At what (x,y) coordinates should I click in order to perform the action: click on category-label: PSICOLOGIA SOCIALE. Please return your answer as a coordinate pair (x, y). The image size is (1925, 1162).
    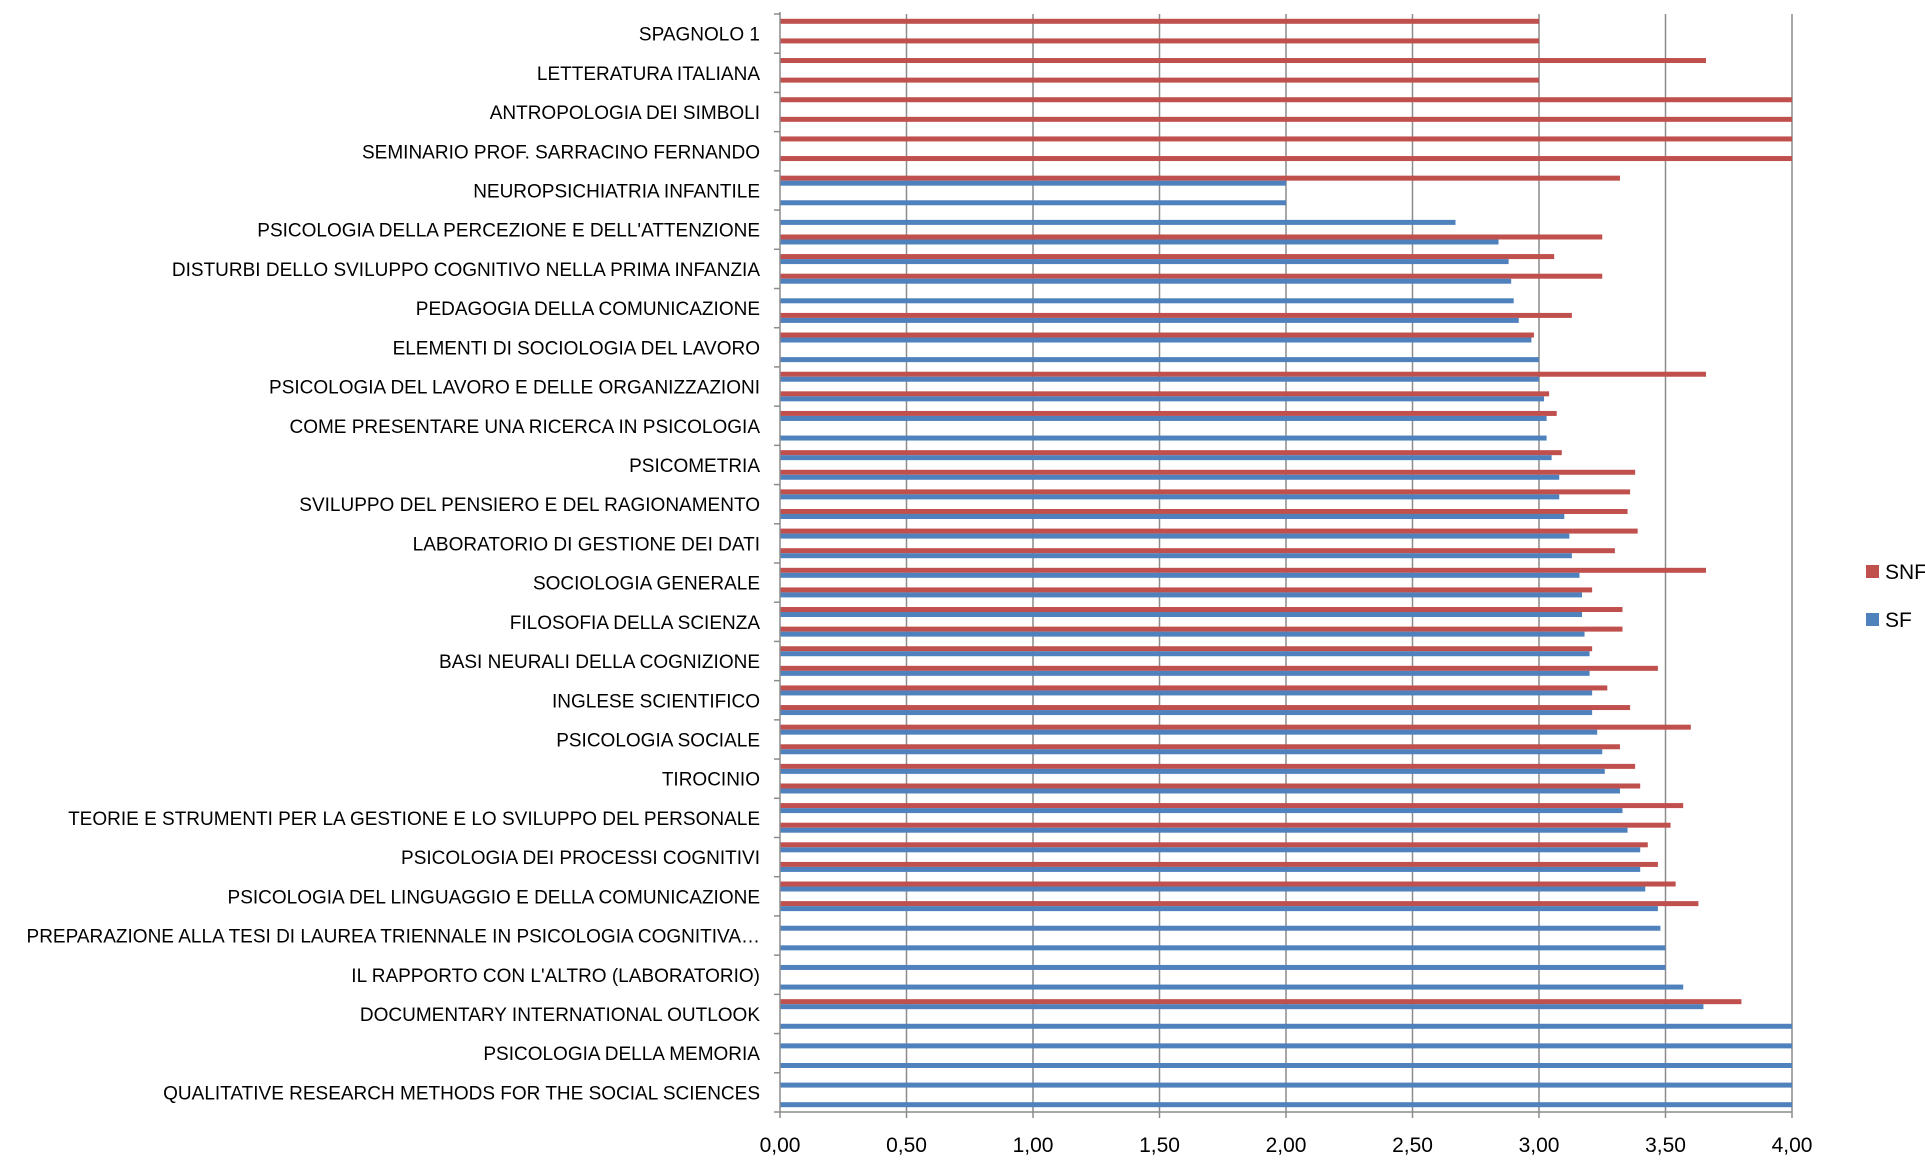
    Looking at the image, I should click on (658, 740).